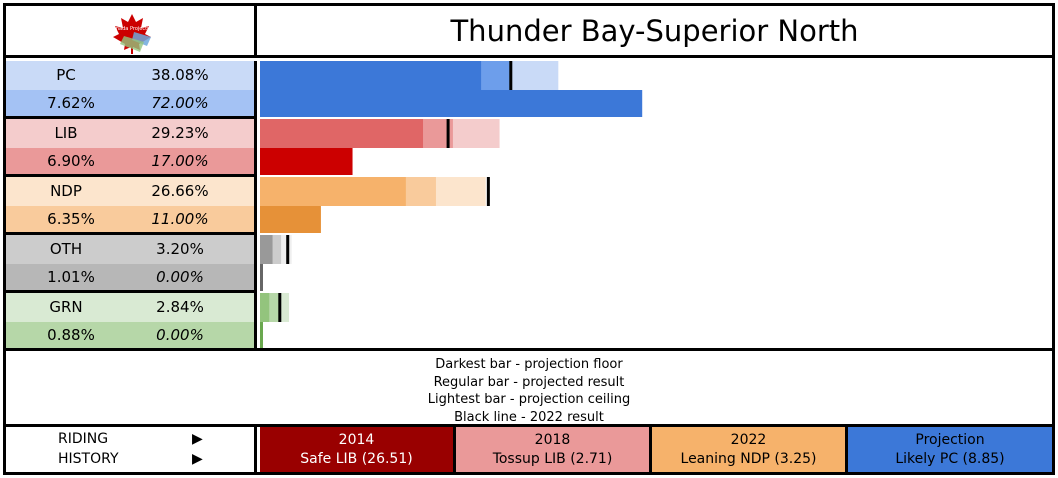 The width and height of the screenshot is (1058, 478). What do you see at coordinates (66, 191) in the screenshot?
I see `party-name: NDP` at bounding box center [66, 191].